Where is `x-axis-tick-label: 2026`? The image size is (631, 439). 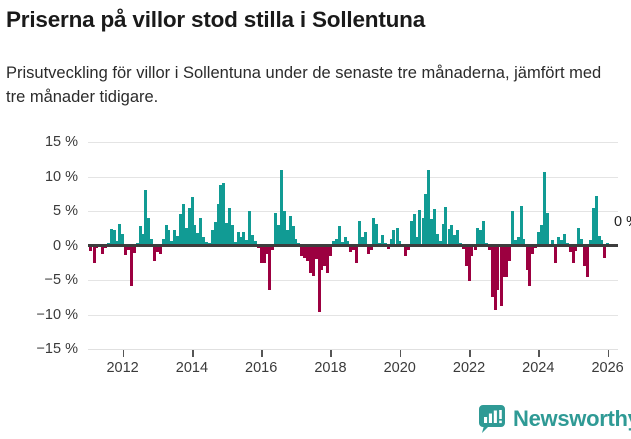 x-axis-tick-label: 2026 is located at coordinates (607, 368).